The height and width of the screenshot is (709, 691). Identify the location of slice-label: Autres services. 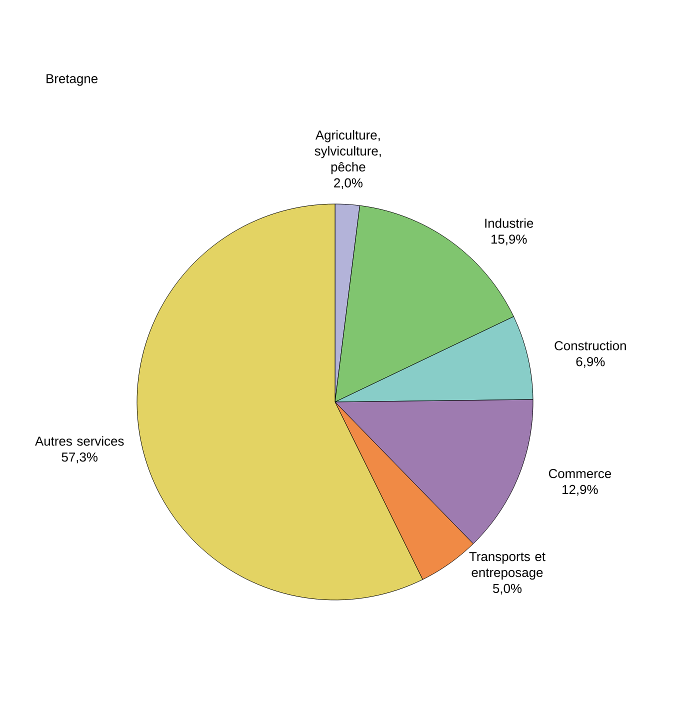
(79, 441).